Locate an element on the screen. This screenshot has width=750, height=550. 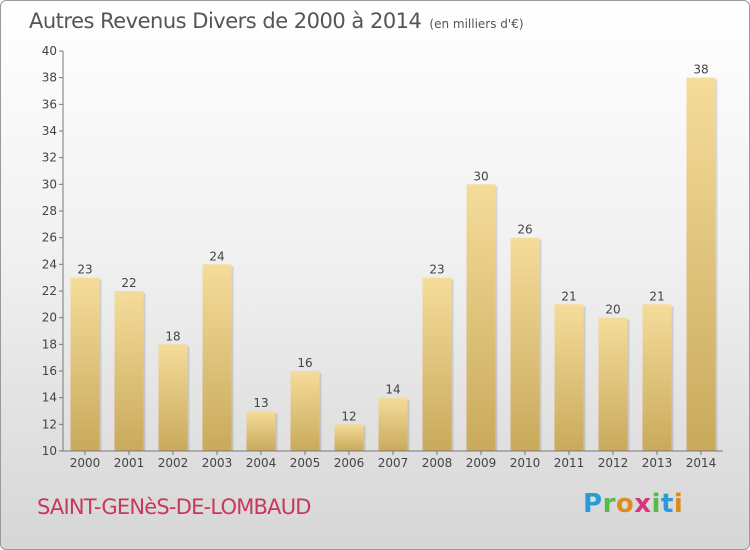
x-tick-label: 2008 is located at coordinates (437, 463).